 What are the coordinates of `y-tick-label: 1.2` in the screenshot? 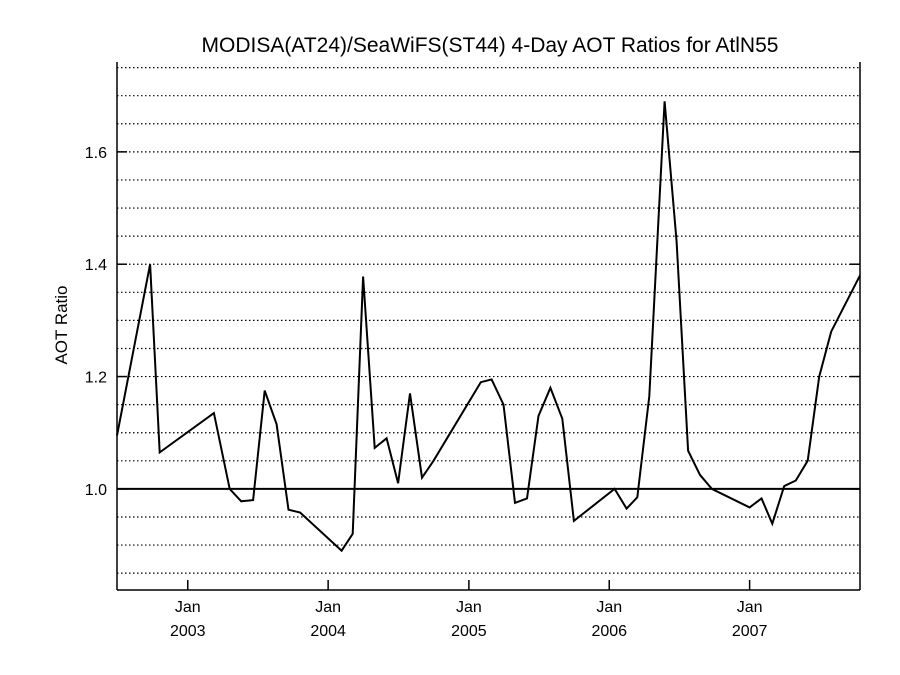 It's located at (96, 378).